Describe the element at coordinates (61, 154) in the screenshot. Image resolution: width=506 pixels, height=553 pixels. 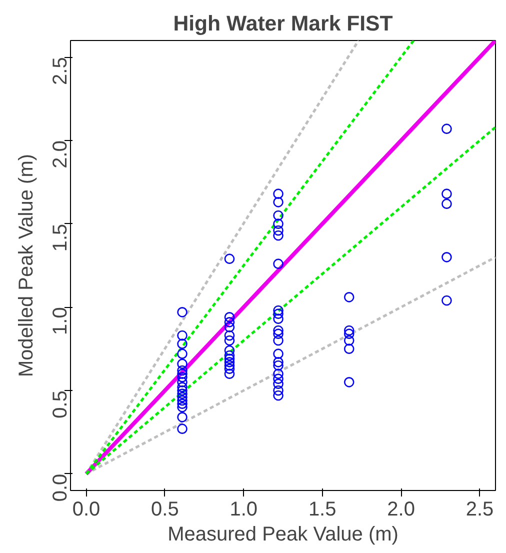
I see `y-tick-label: 2.0` at that location.